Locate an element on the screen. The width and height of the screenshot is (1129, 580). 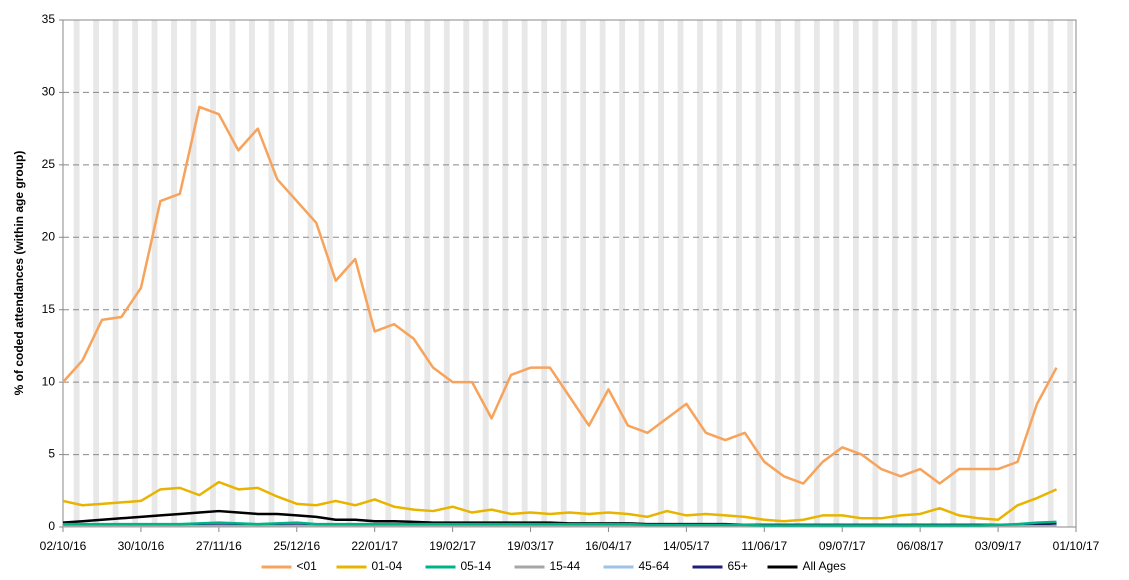
legend-label: 05-14 is located at coordinates (476, 566).